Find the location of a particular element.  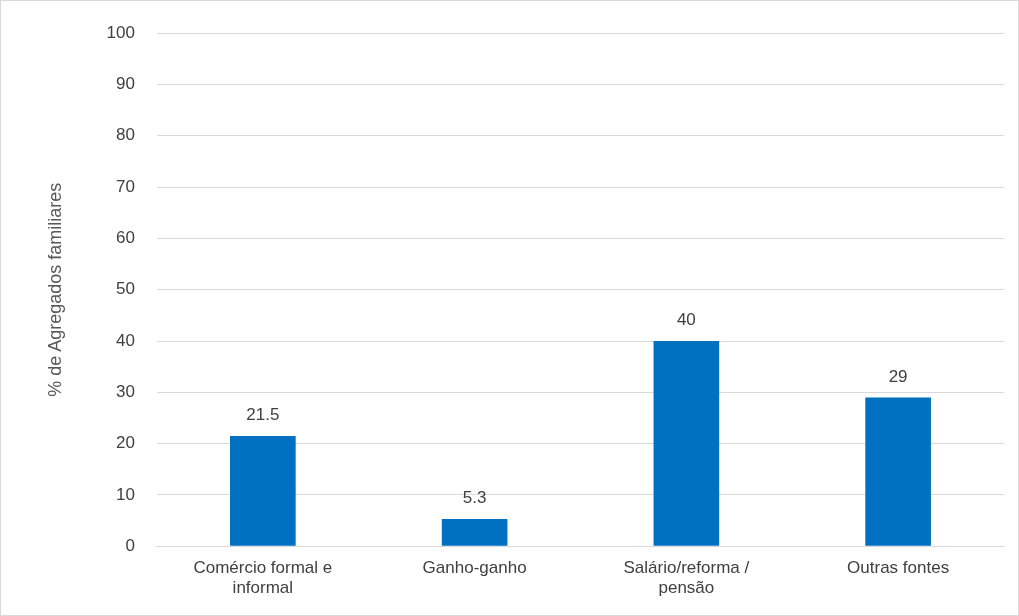

y-tick-label: 40 is located at coordinates (125, 340).